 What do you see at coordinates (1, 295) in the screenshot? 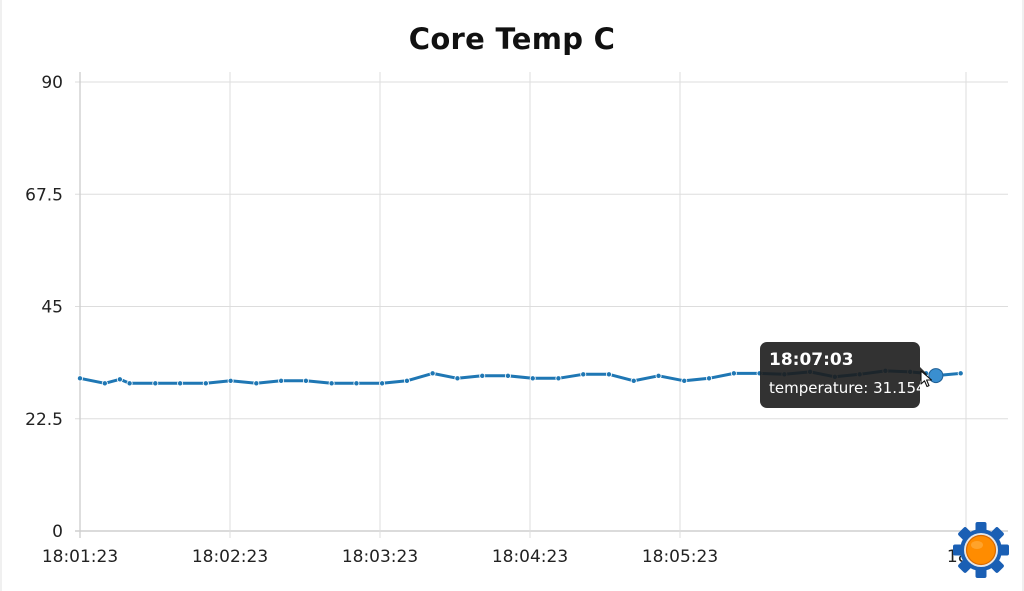
I see `frame-border-left` at bounding box center [1, 295].